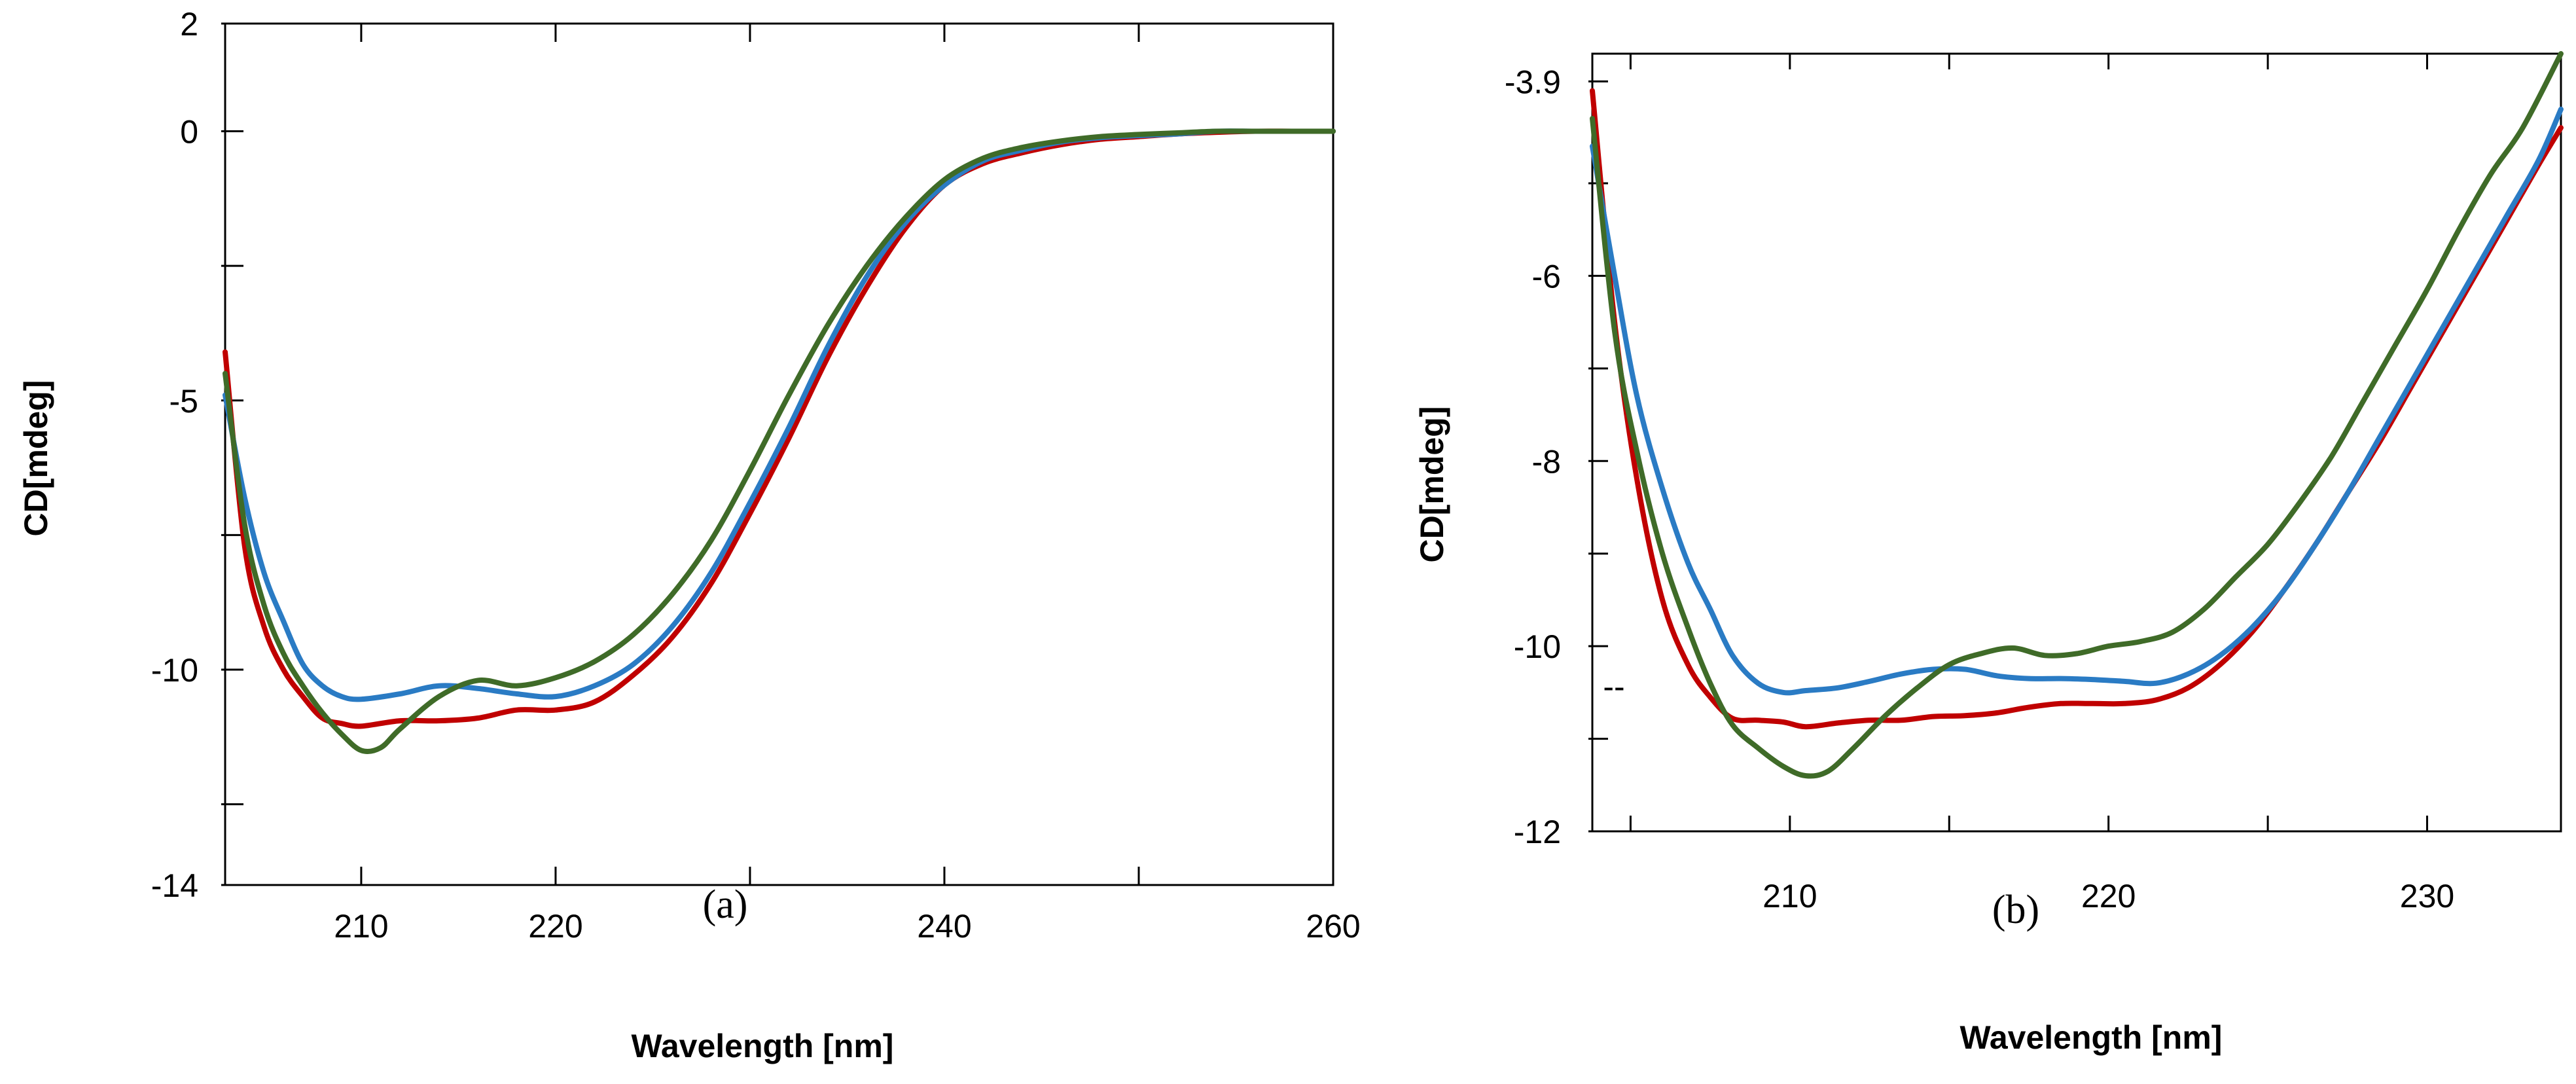 The width and height of the screenshot is (2576, 1084). I want to click on panel-b-y-tick-label: -12, so click(1537, 832).